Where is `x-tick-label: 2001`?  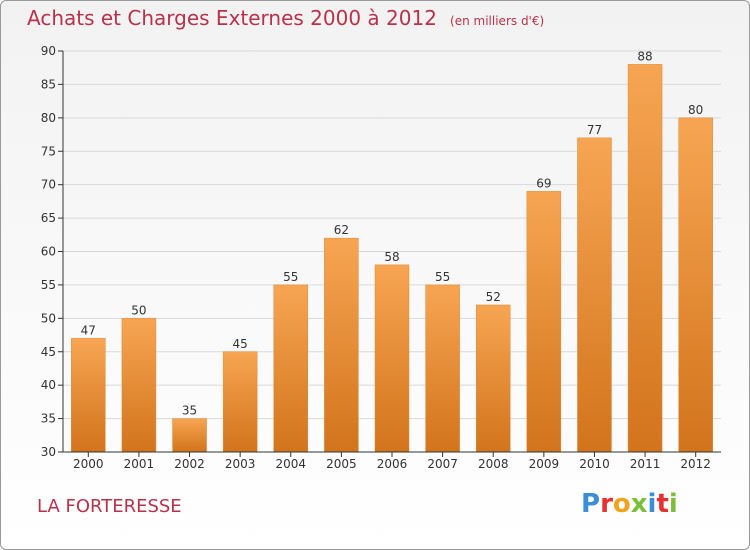 x-tick-label: 2001 is located at coordinates (139, 464).